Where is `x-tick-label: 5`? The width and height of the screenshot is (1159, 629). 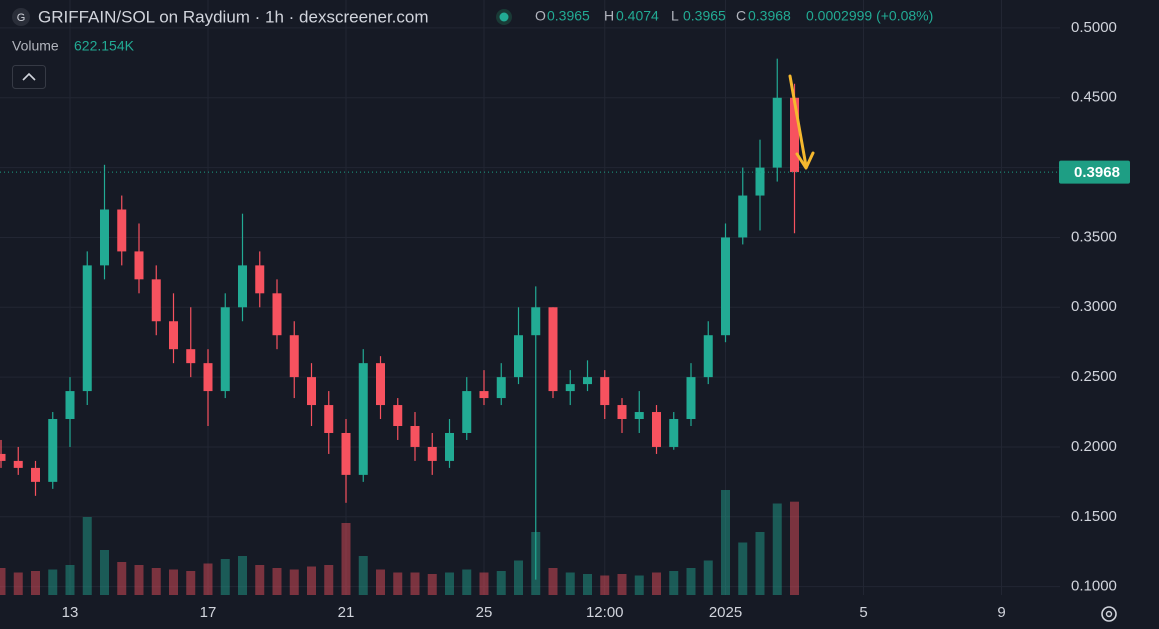
x-tick-label: 5 is located at coordinates (863, 612).